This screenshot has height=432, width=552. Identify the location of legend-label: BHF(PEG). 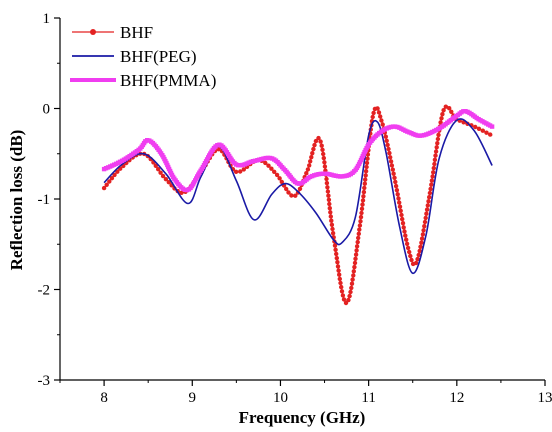
(158, 56).